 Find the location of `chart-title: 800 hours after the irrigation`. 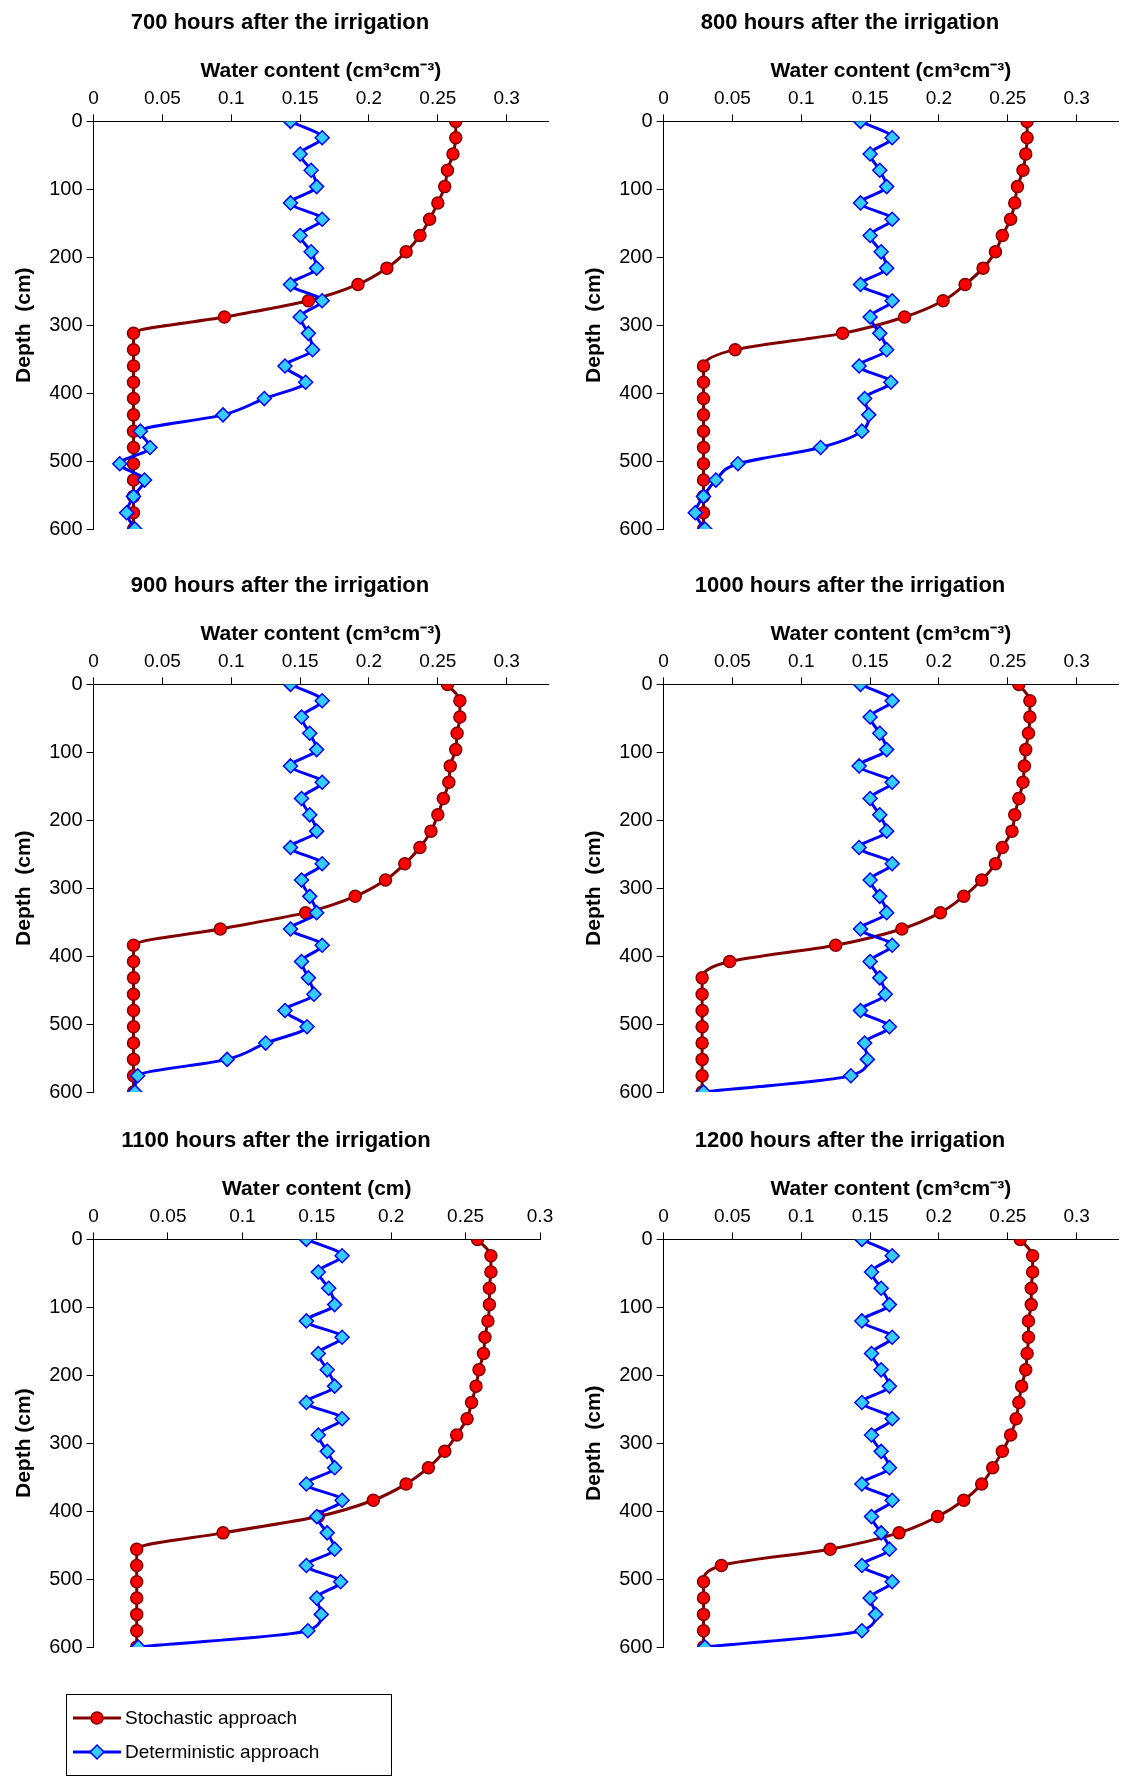

chart-title: 800 hours after the irrigation is located at coordinates (850, 22).